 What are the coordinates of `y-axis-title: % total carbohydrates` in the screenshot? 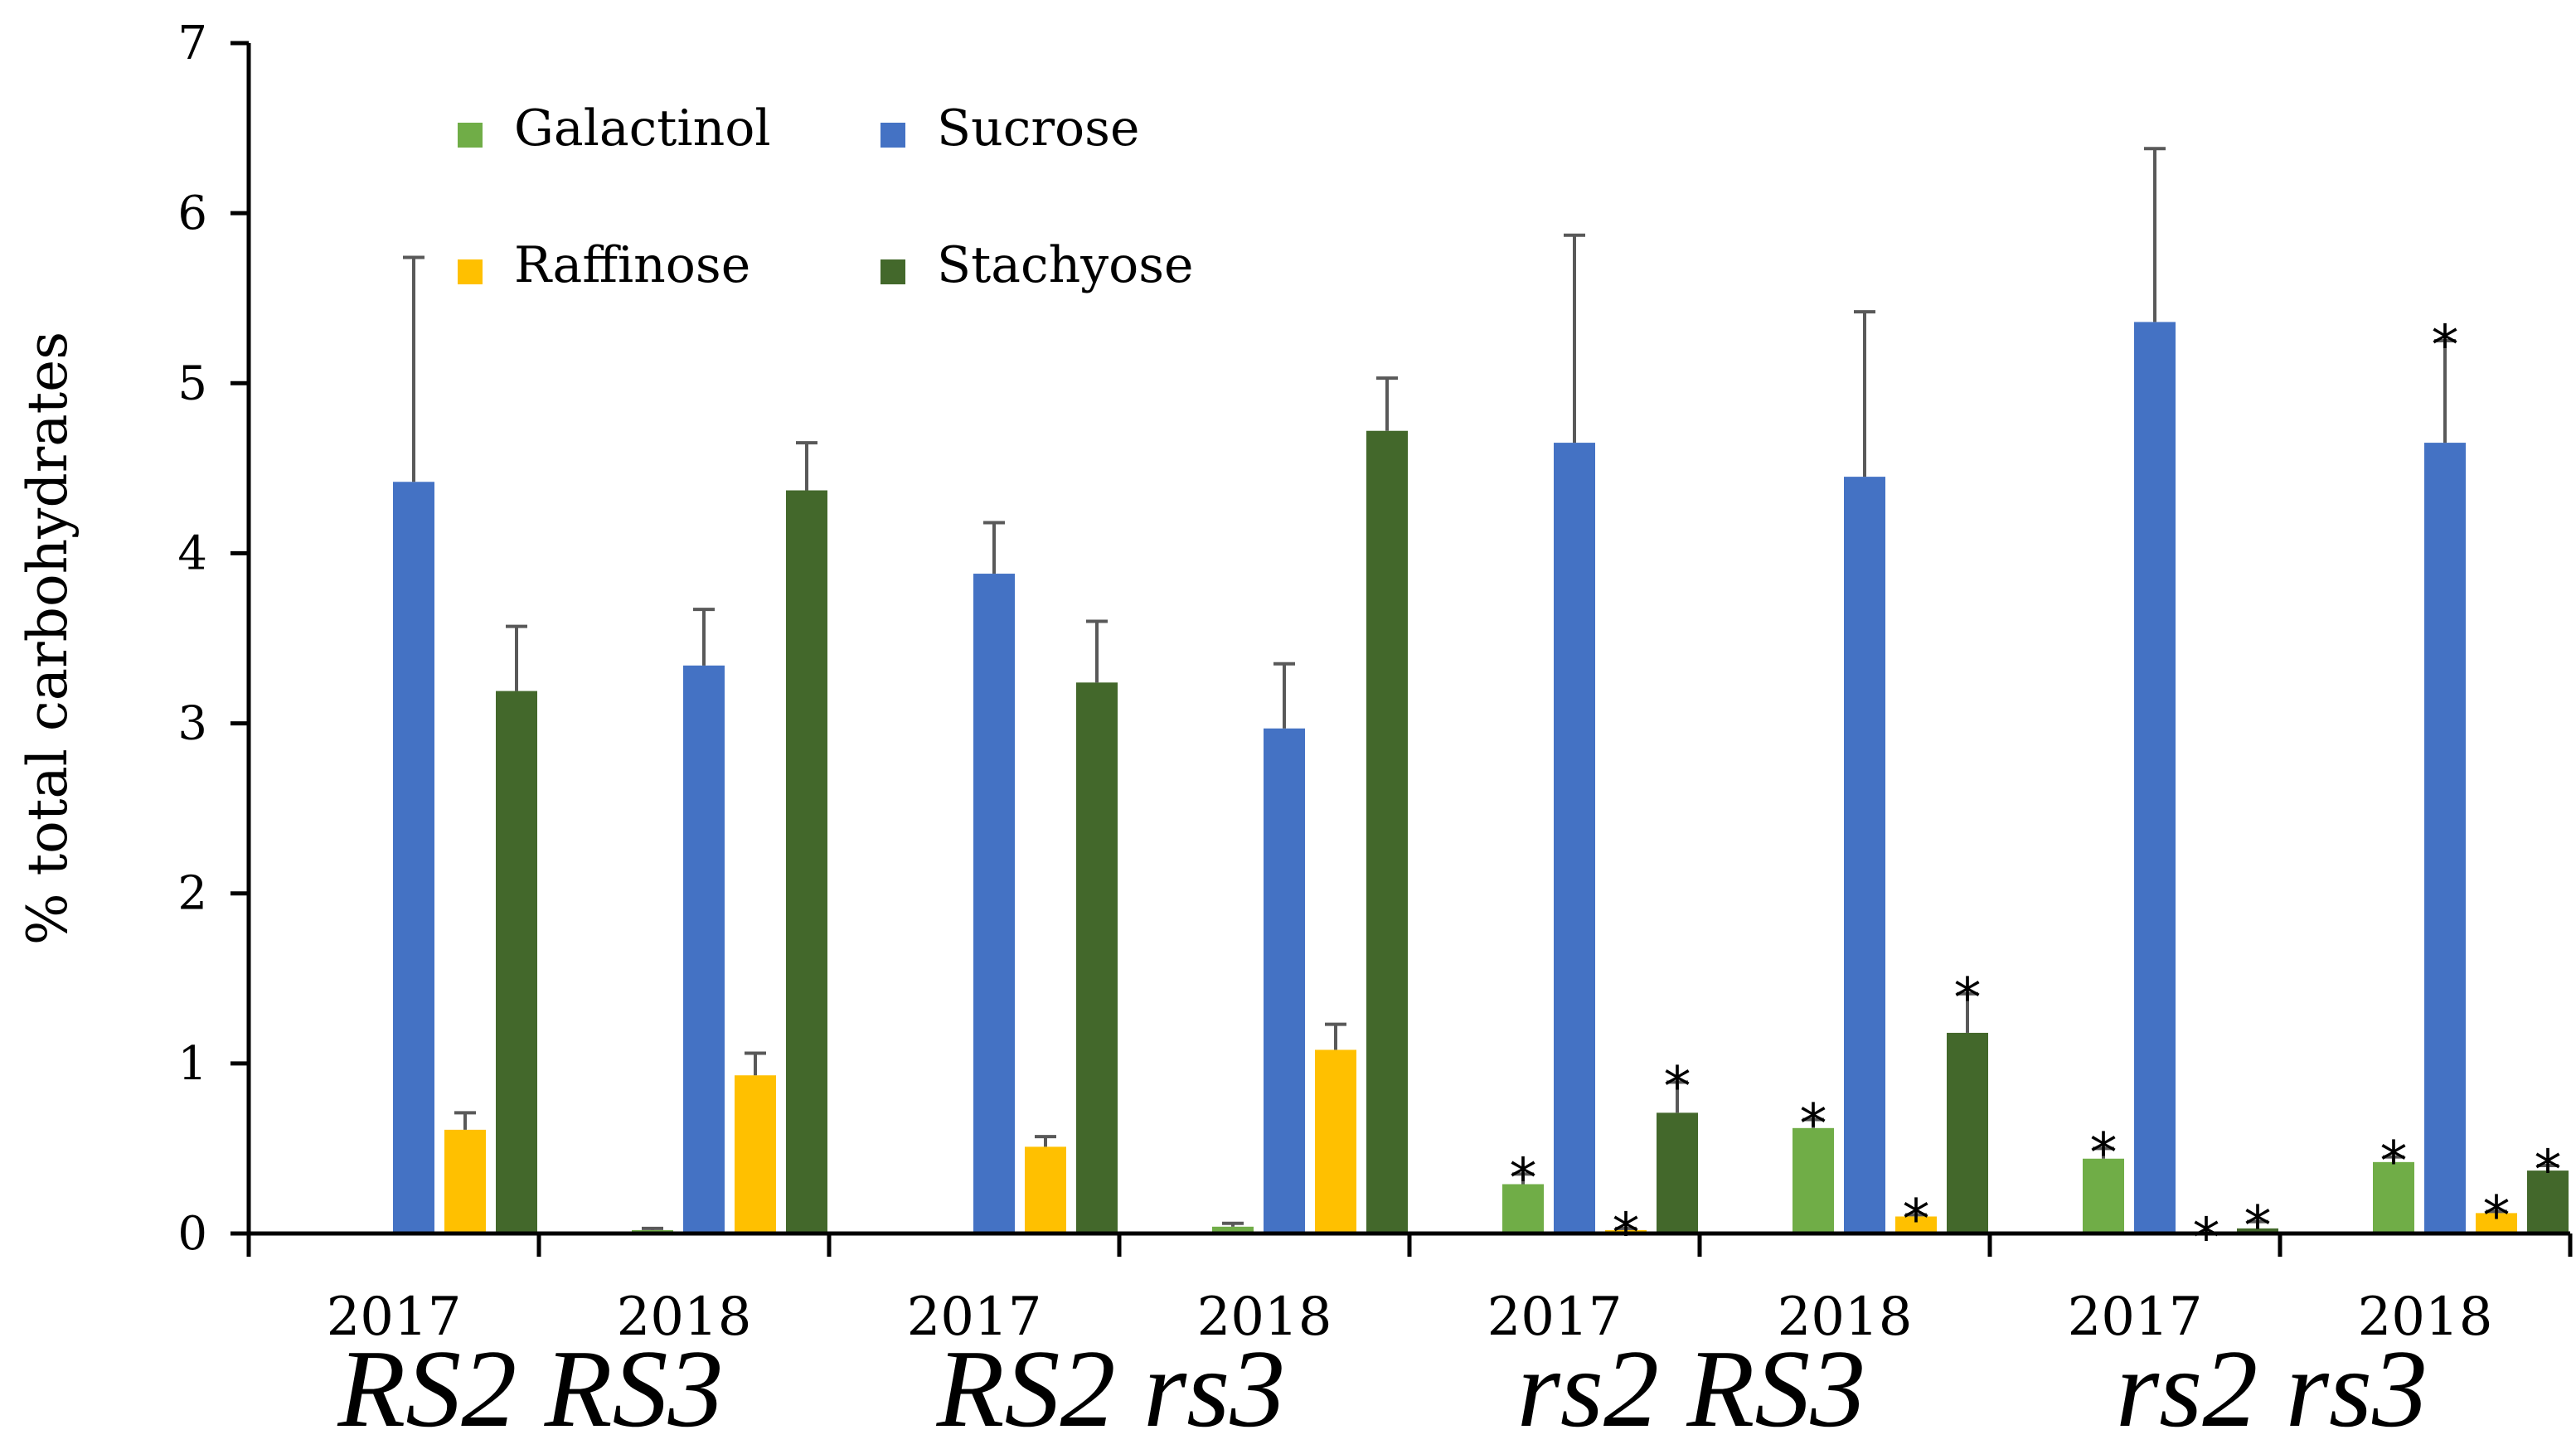 It's located at (48, 638).